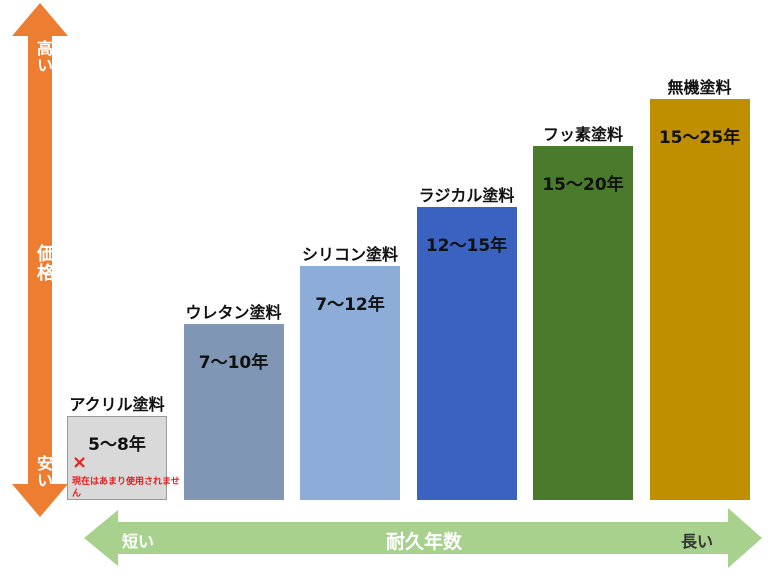 This screenshot has height=576, width=768. Describe the element at coordinates (80, 462) in the screenshot. I see `discontinued-mark: ×` at that location.